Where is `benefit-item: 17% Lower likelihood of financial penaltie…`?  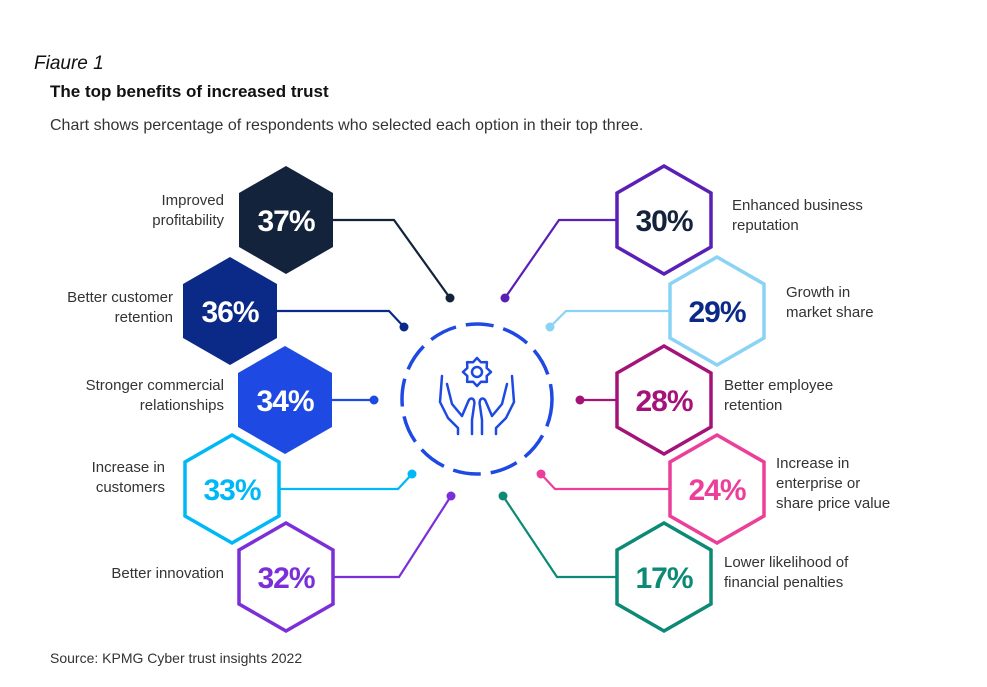
benefit-item: 17% Lower likelihood of financial penaltie… is located at coordinates (673, 562).